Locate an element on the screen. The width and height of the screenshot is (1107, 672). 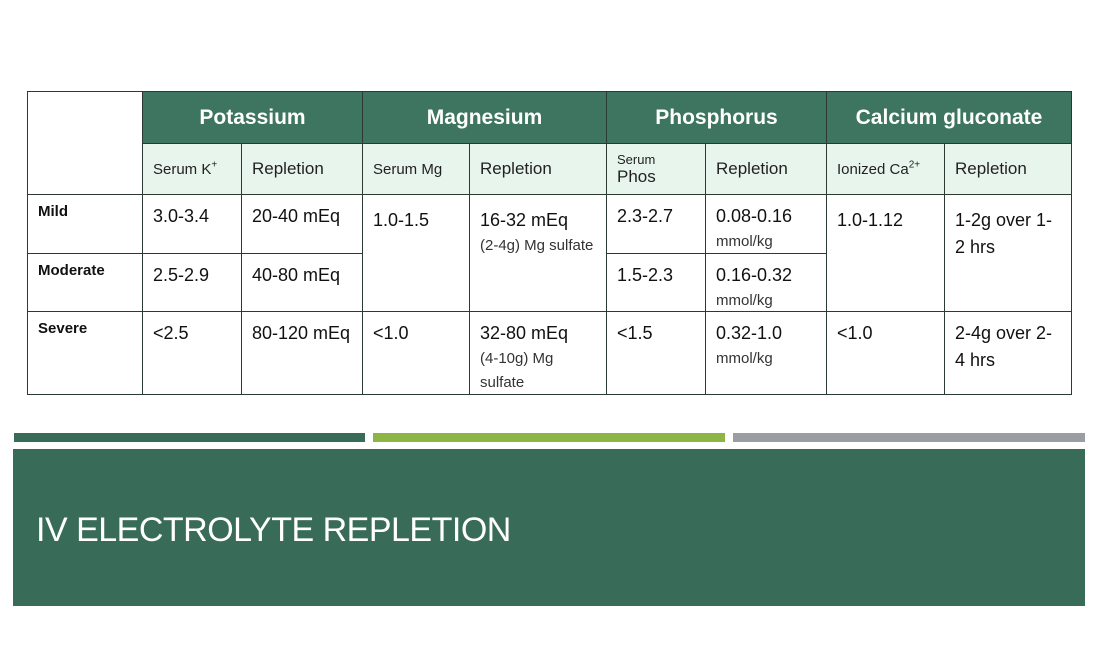
row-label-text: Severe is located at coordinates (63, 328).